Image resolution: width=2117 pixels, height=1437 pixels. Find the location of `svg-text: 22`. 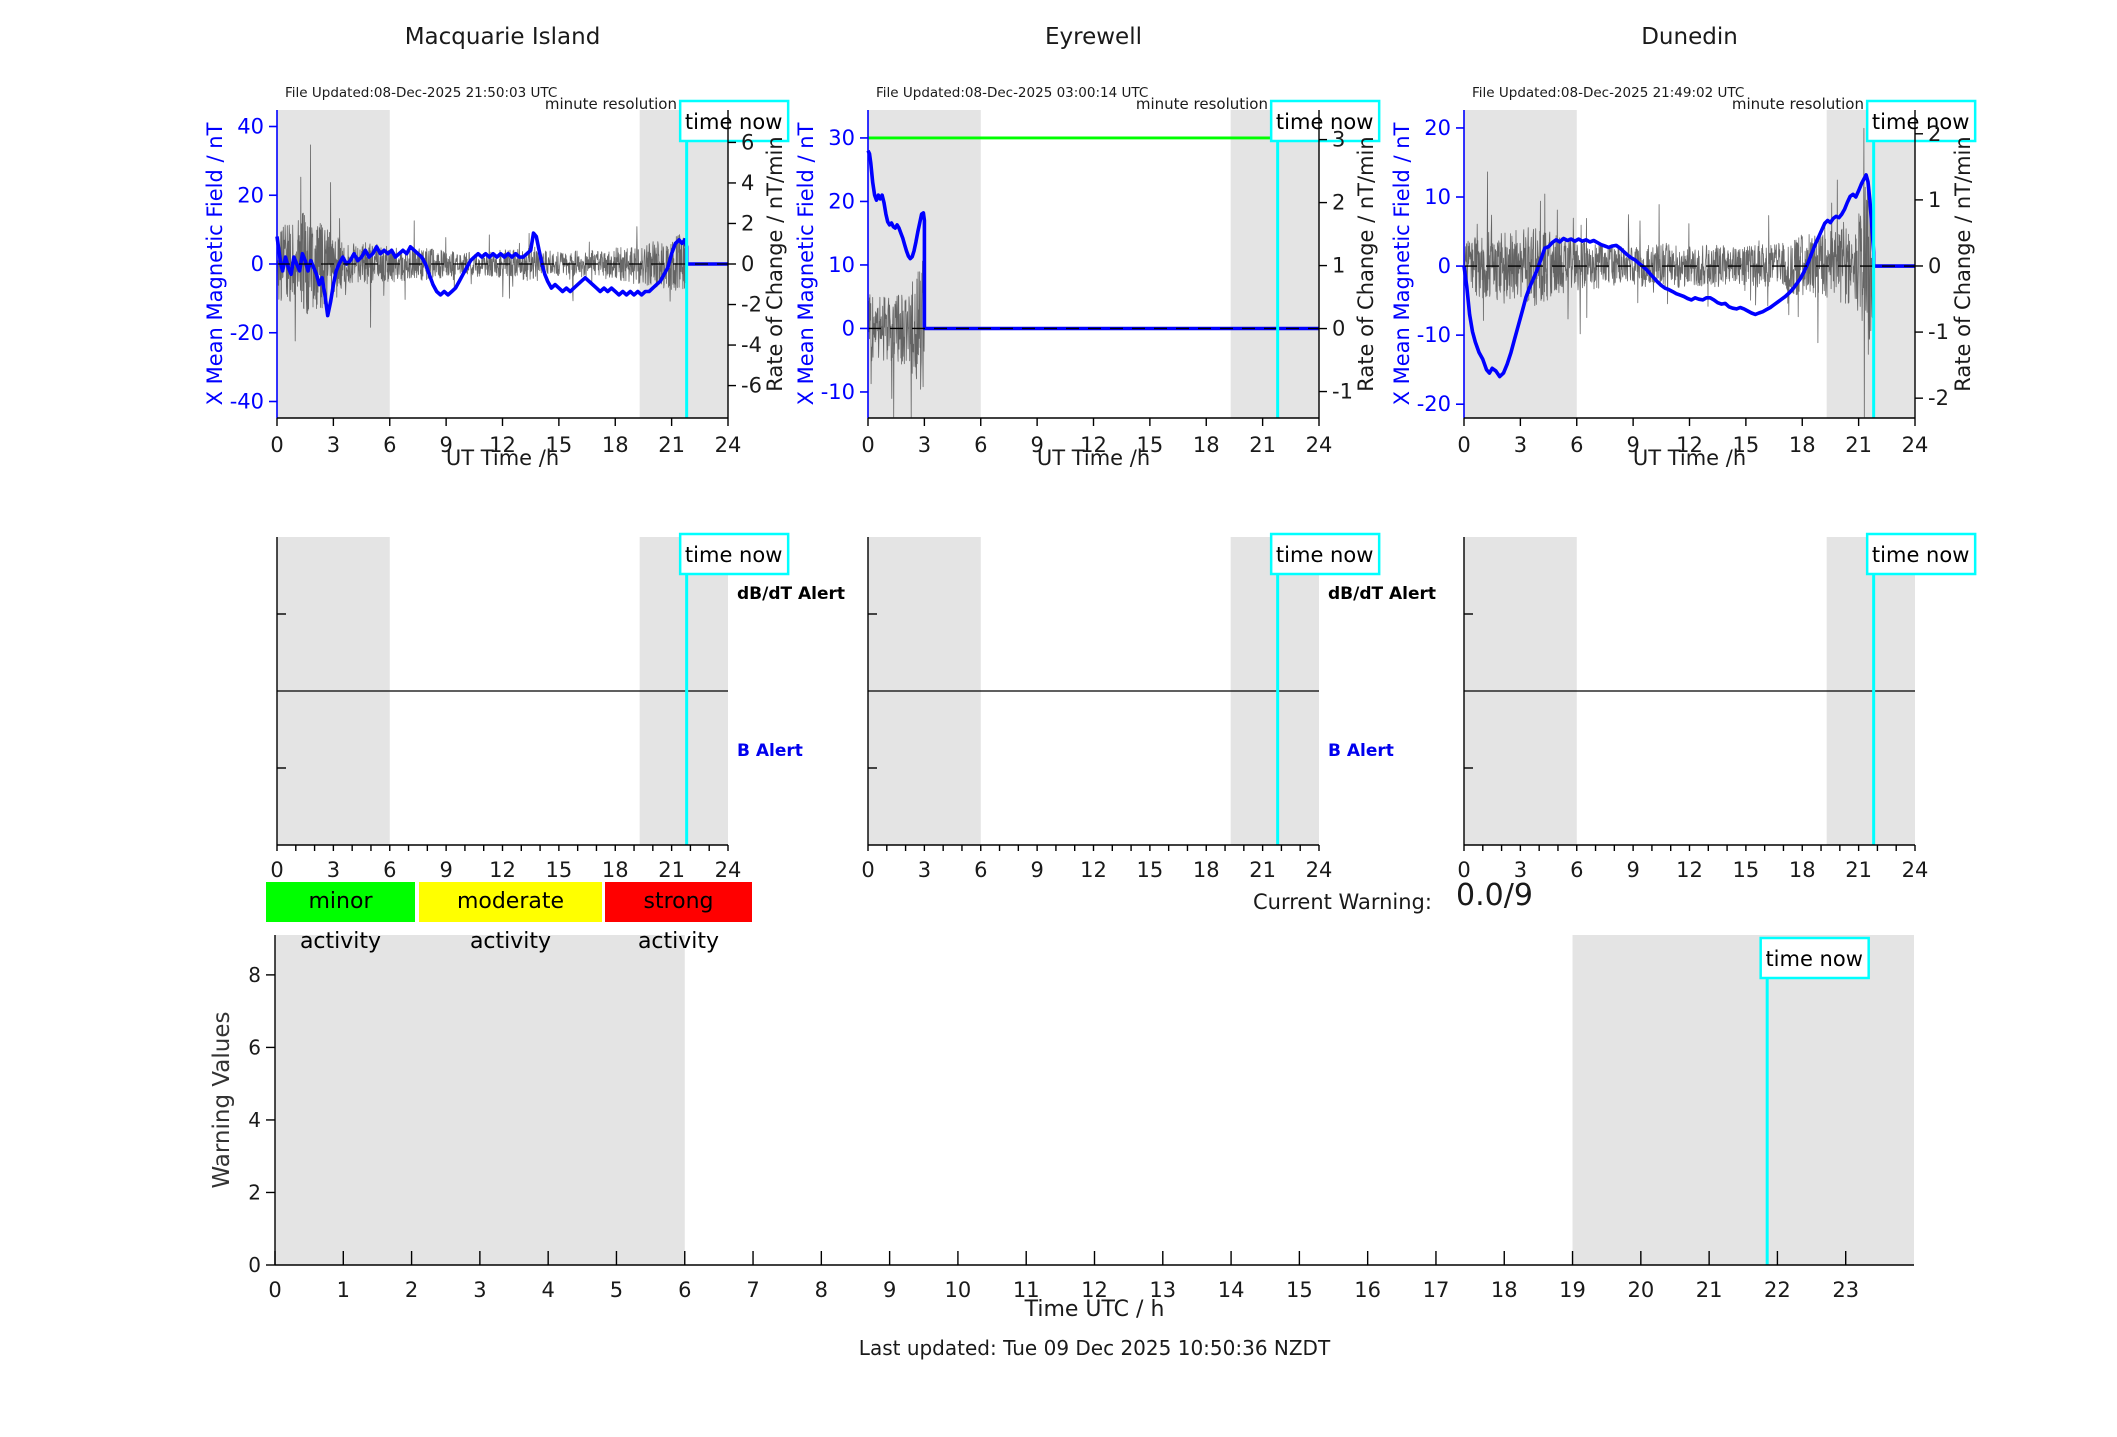

svg-text: 22 is located at coordinates (1777, 1290).